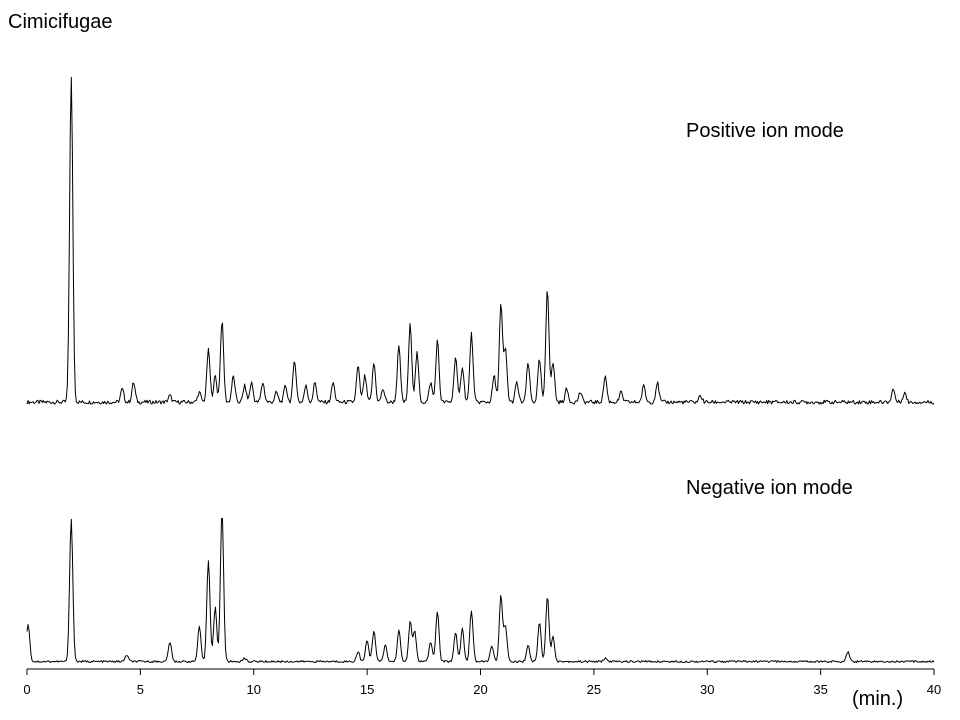 This screenshot has width=960, height=720. I want to click on x-tick-label: 0, so click(26, 689).